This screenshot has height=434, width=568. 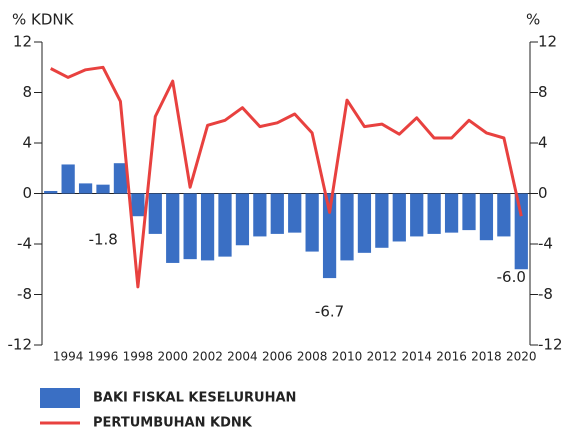 What do you see at coordinates (550, 345) in the screenshot?
I see `y2-tick-label: -12` at bounding box center [550, 345].